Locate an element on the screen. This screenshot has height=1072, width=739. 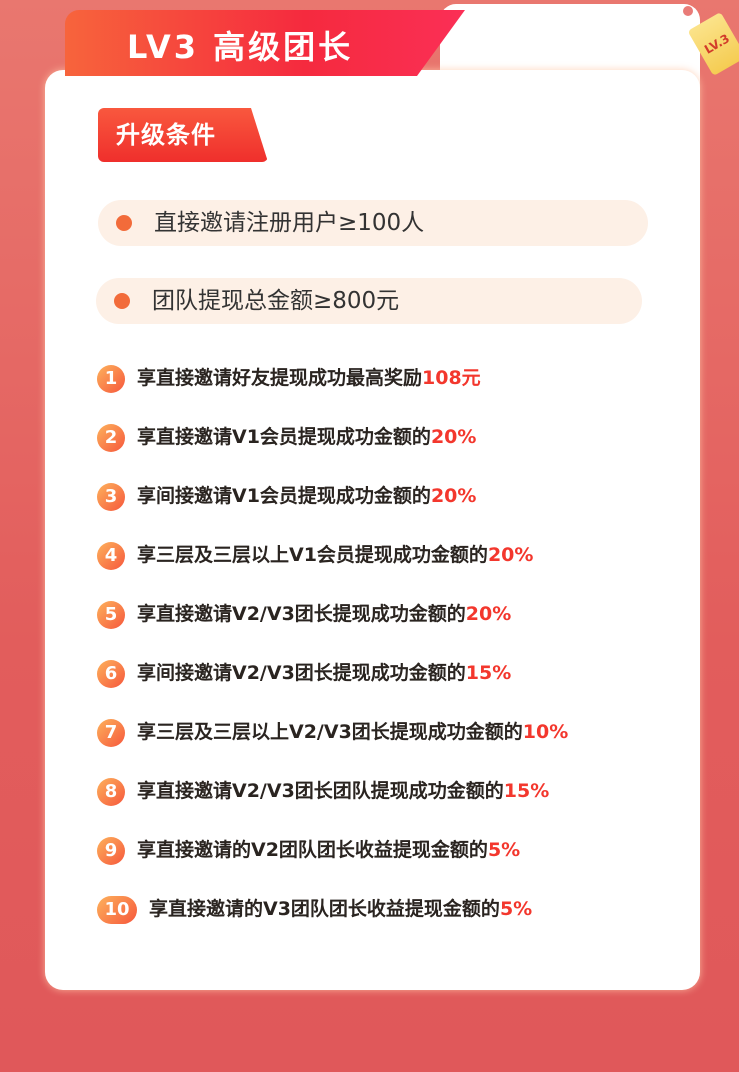
benefit-item: 5 享直接邀请V2/V3团长提现成功金额的20% is located at coordinates (304, 614).